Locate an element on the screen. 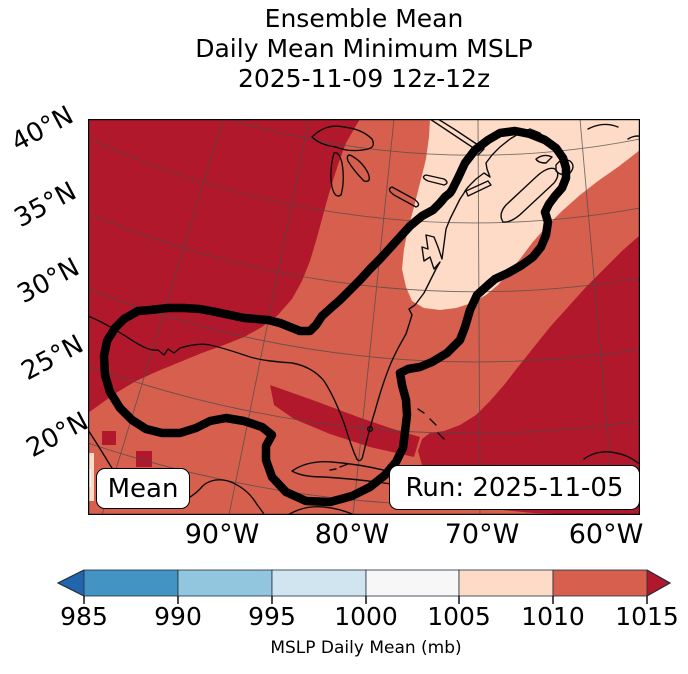 Image resolution: width=688 pixels, height=674 pixels. coast-keys-bahamas is located at coordinates (387, 439).